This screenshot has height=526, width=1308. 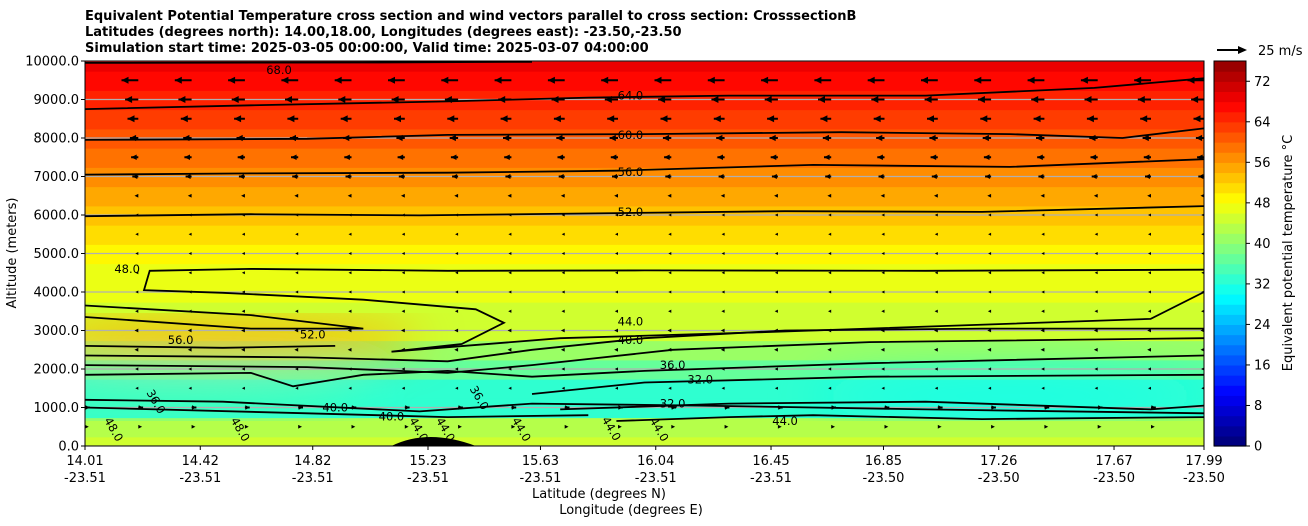 What do you see at coordinates (279, 70) in the screenshot?
I see `contour-label: 68.0` at bounding box center [279, 70].